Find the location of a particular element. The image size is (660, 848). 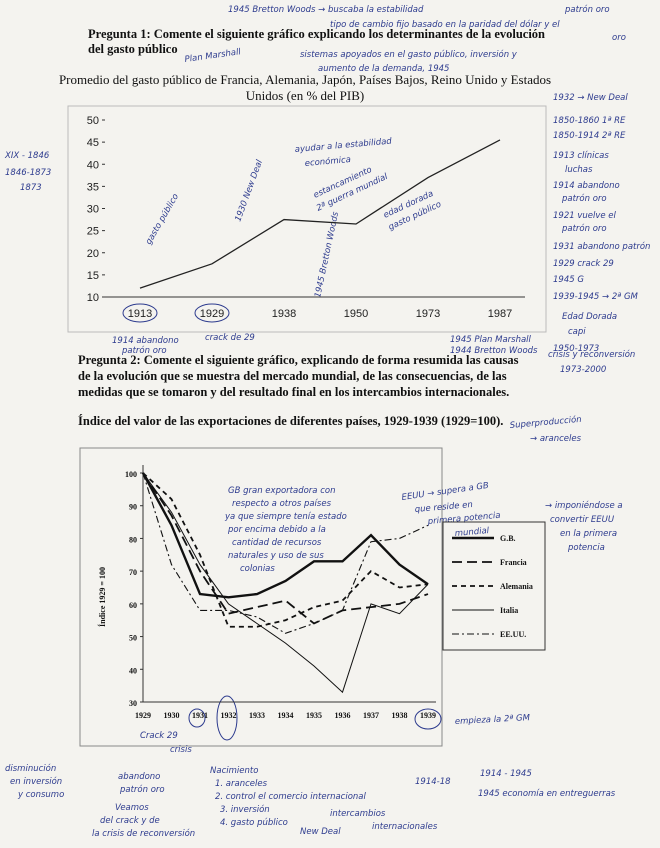

y-tick-label: 35 is located at coordinates (93, 187).